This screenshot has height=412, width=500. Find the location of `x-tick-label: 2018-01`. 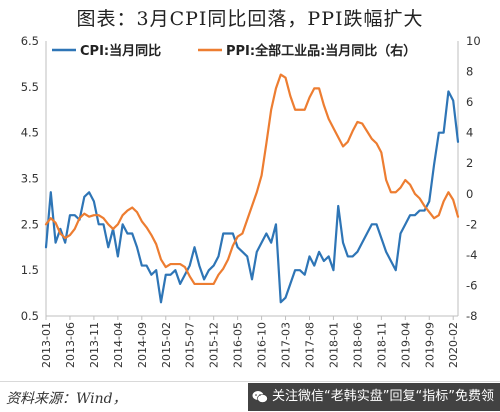

x-tick-label: 2018-01 is located at coordinates (333, 345).